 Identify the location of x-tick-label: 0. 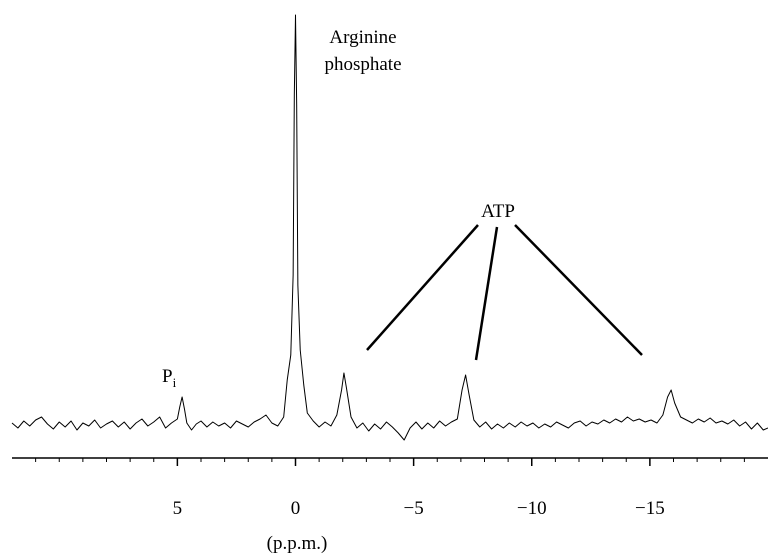
(296, 508).